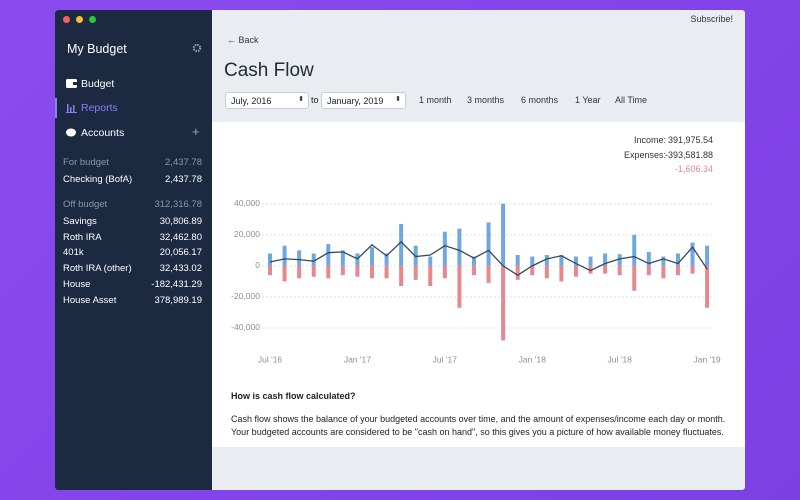 This screenshot has width=800, height=500. What do you see at coordinates (80, 221) in the screenshot?
I see `account-name: Savings` at bounding box center [80, 221].